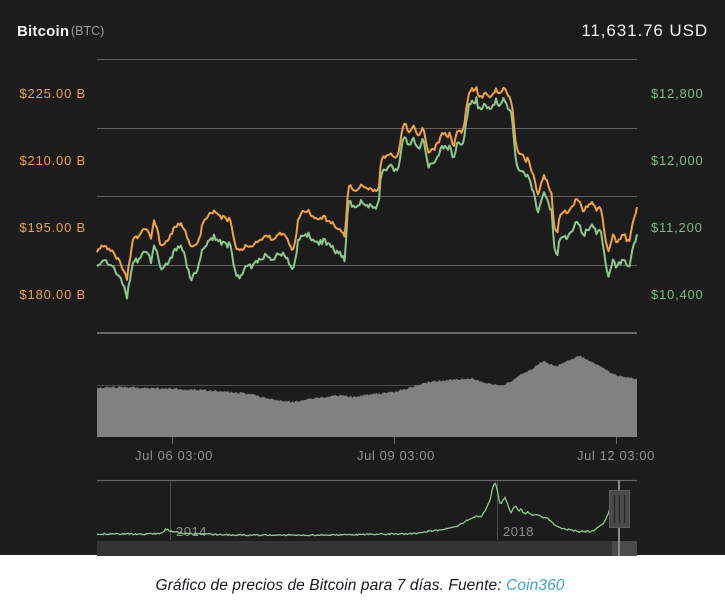 The image size is (725, 604). Describe the element at coordinates (518, 531) in the screenshot. I see `svg-text: 2018` at that location.